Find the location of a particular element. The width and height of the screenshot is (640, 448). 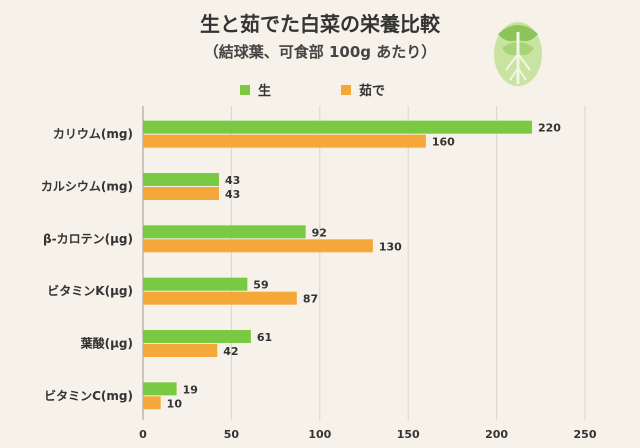

x-tick-label: 50 is located at coordinates (232, 434).